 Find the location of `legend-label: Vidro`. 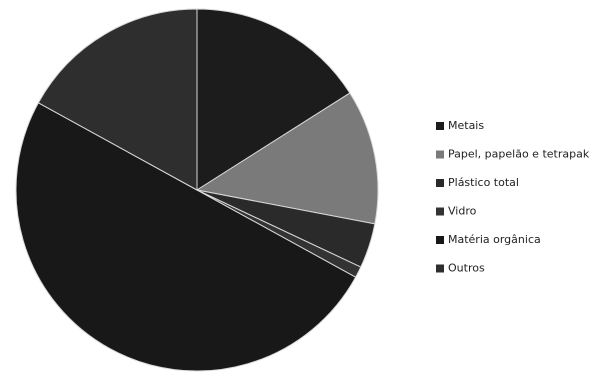

legend-label: Vidro is located at coordinates (462, 211).